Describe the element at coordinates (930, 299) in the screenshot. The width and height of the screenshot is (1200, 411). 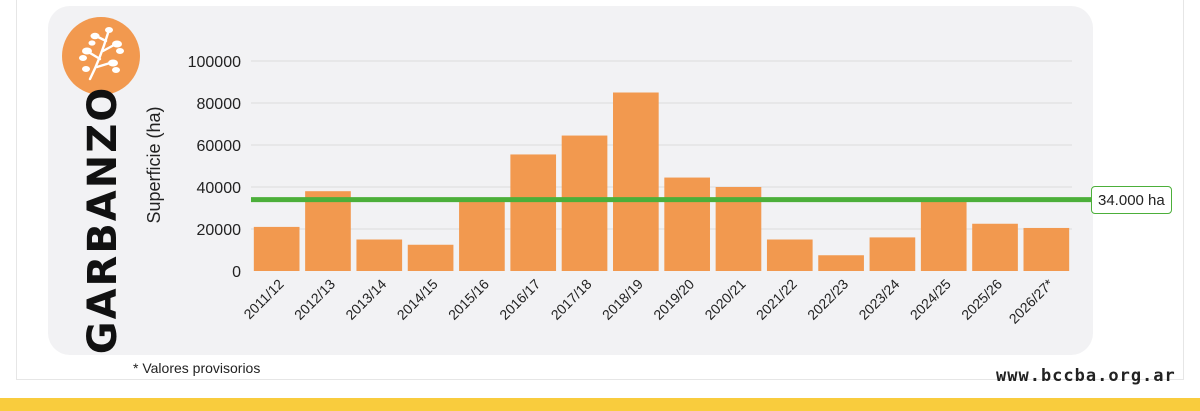
I see `x-tick-label: 2024/25` at that location.